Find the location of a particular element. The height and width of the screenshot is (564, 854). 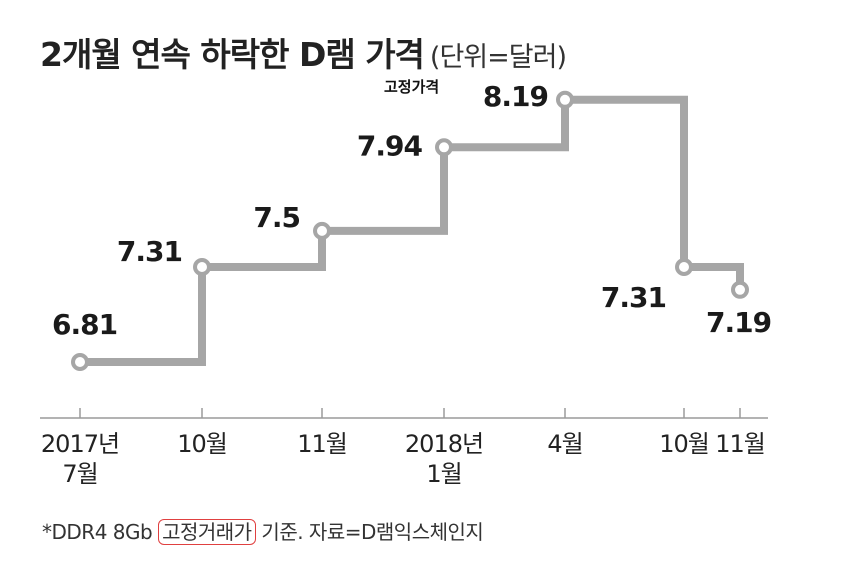

footnote-suffix: 기준. 자료=D램익스체인지 is located at coordinates (369, 532).